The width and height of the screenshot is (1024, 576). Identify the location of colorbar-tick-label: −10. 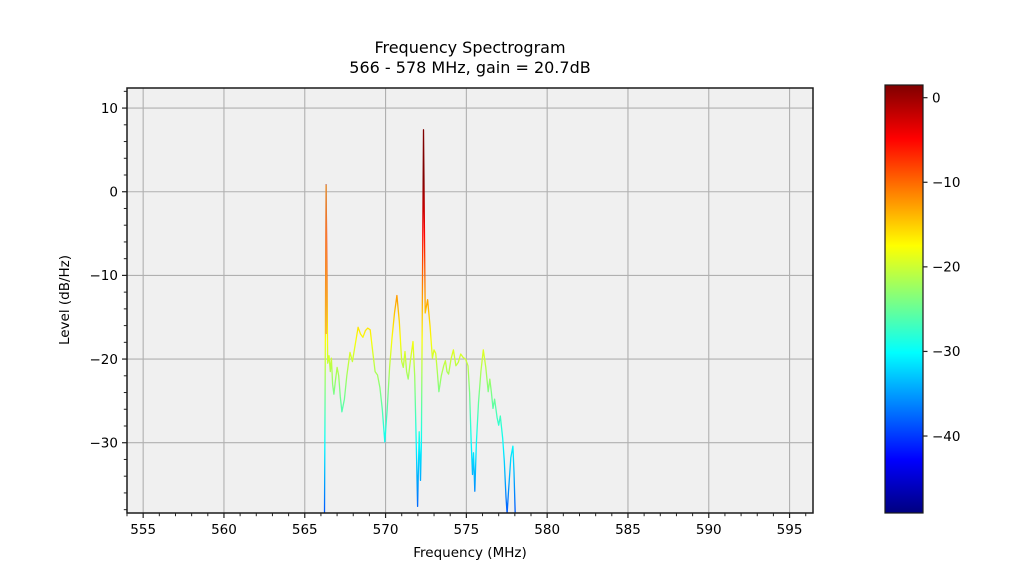
(946, 183).